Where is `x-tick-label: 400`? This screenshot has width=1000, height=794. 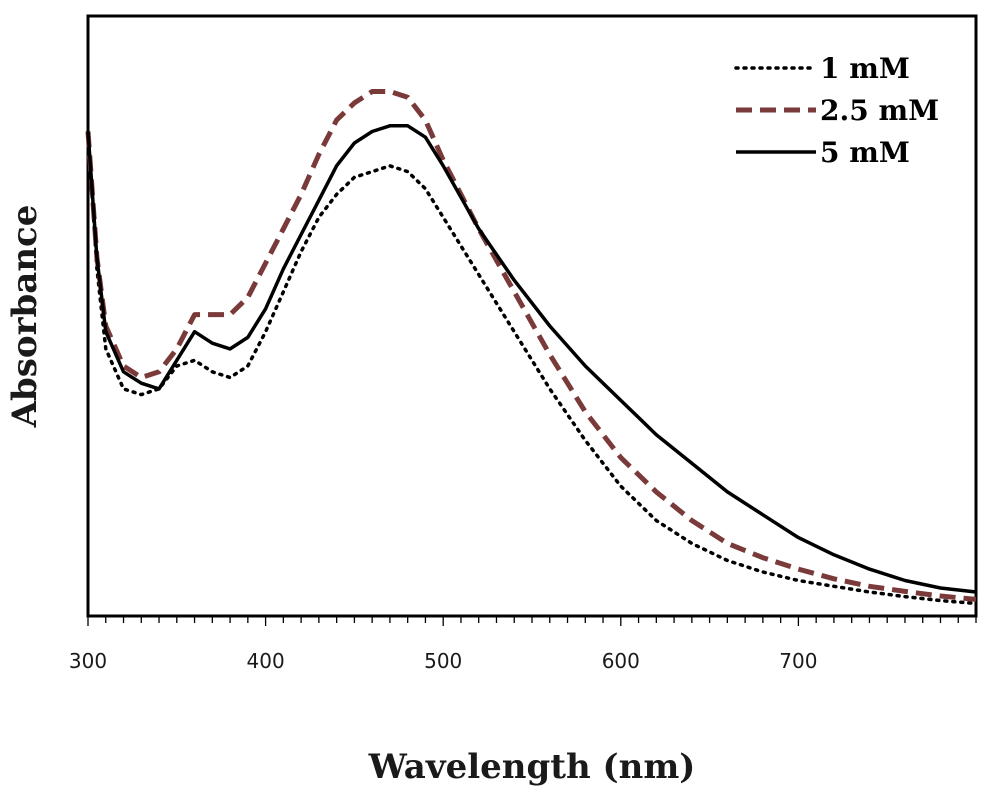 x-tick-label: 400 is located at coordinates (266, 661).